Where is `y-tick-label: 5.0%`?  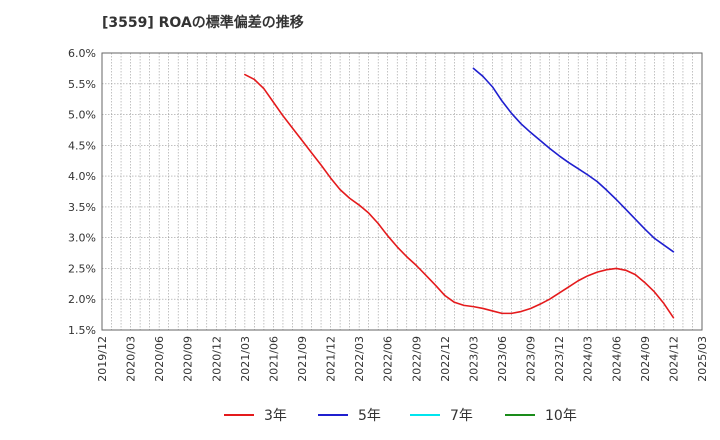 y-tick-label: 5.0% is located at coordinates (82, 115).